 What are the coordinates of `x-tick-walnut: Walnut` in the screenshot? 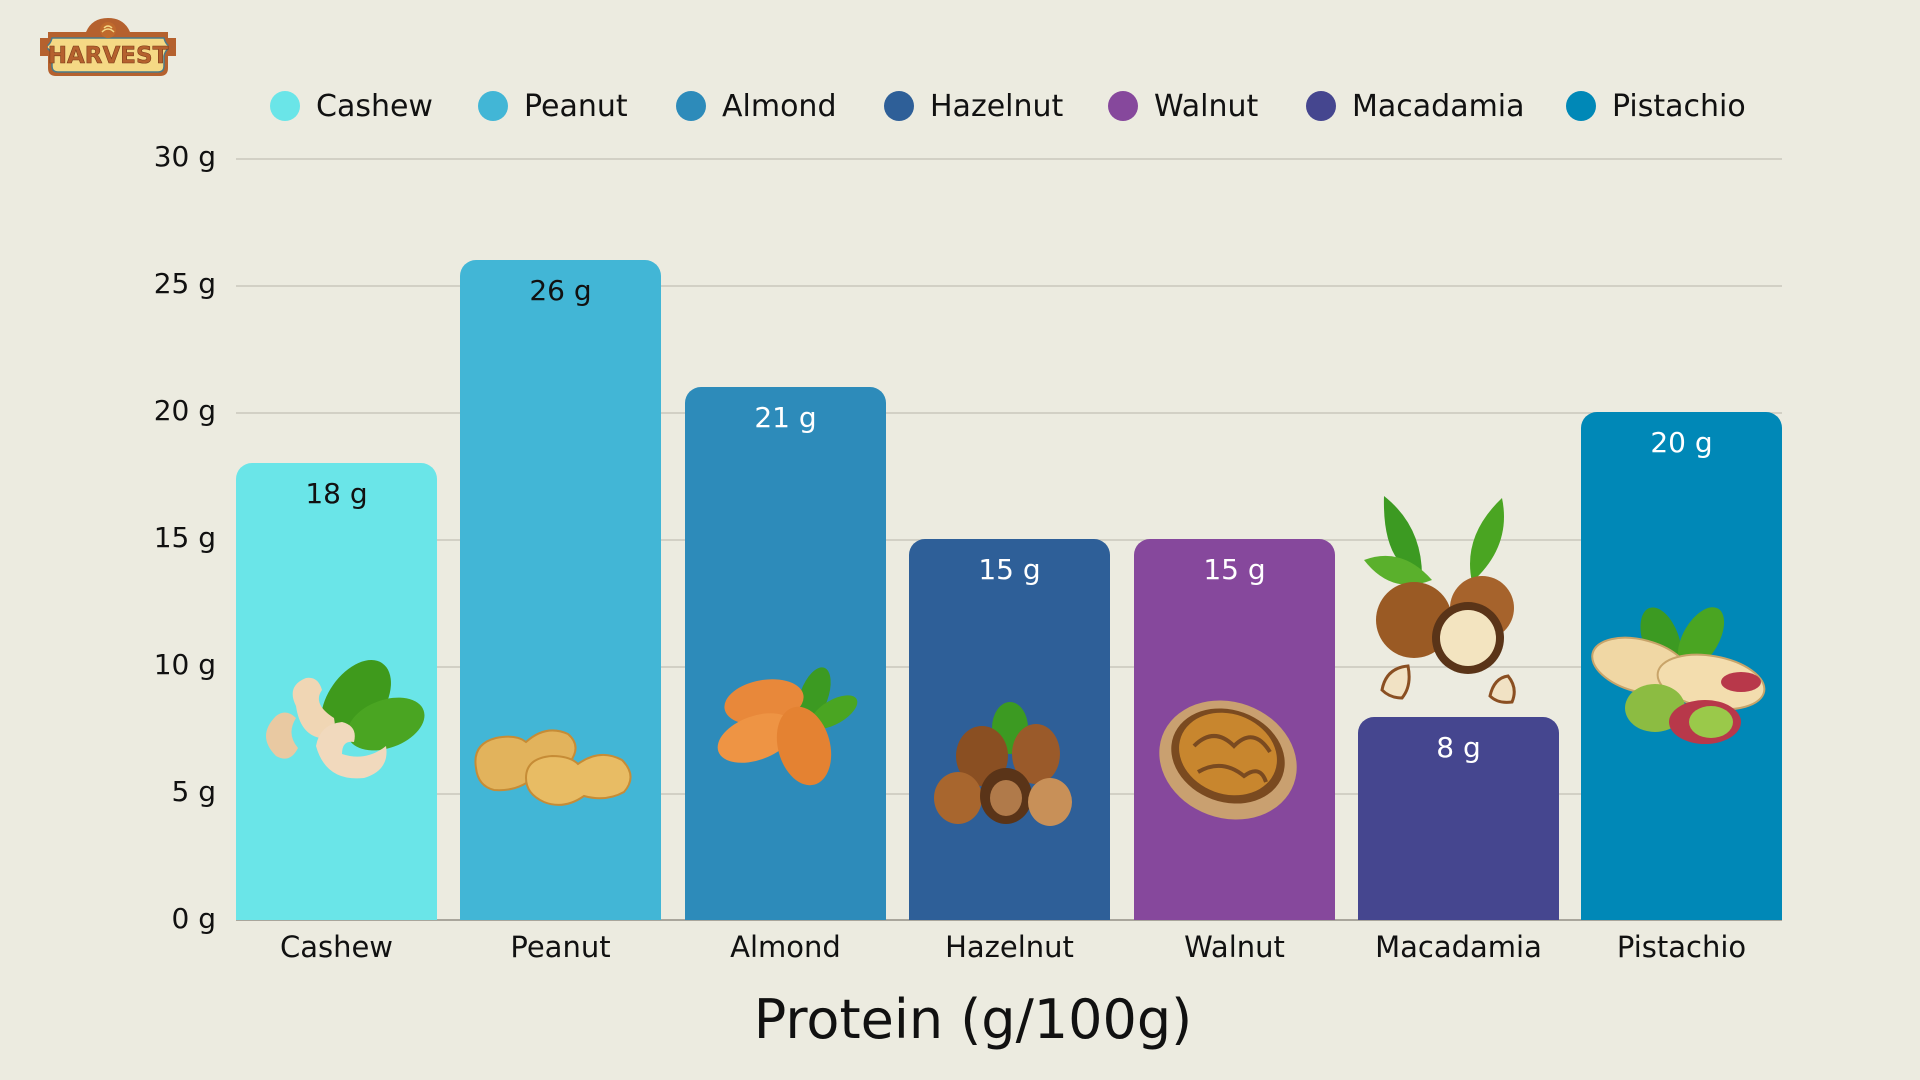 It's located at (1234, 947).